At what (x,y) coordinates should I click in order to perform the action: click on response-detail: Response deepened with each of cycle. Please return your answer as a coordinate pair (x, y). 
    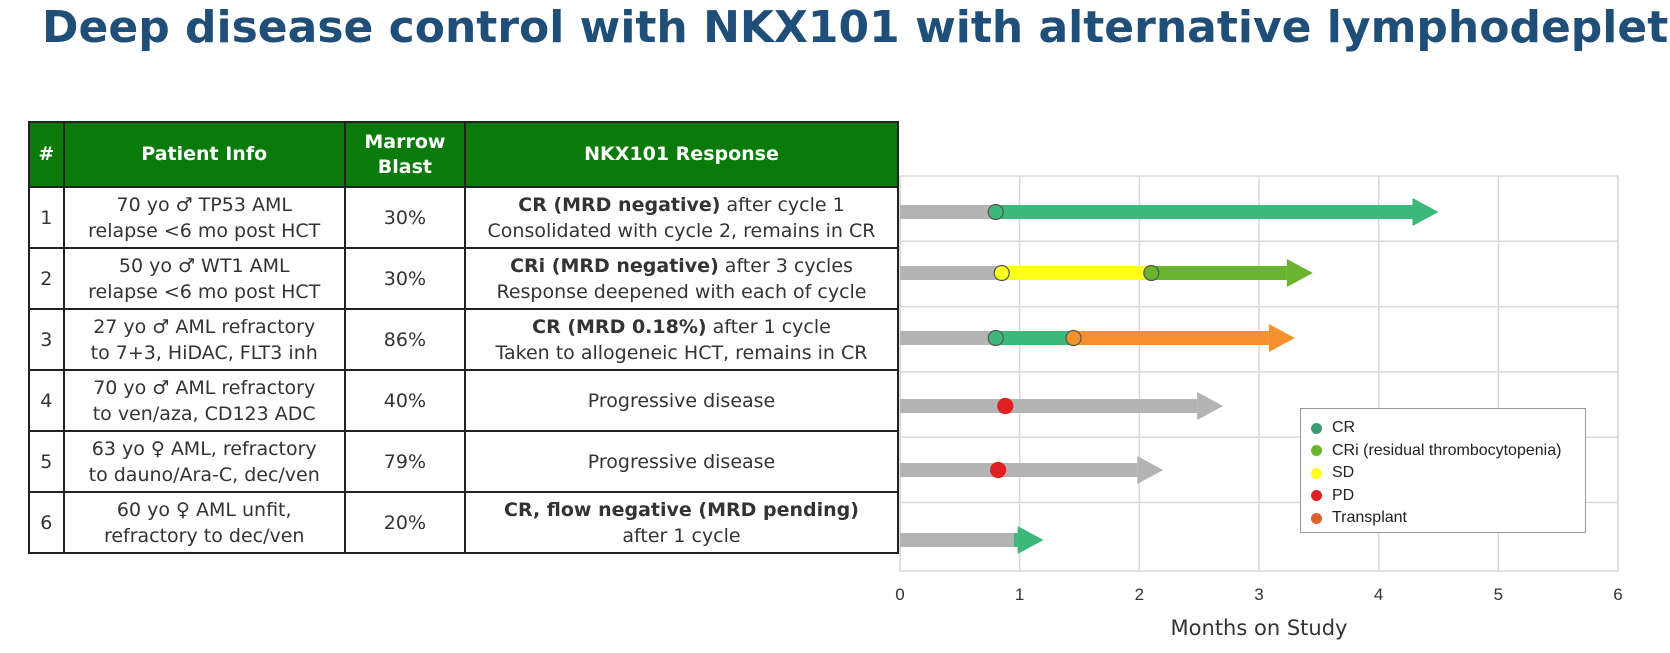
    Looking at the image, I should click on (681, 291).